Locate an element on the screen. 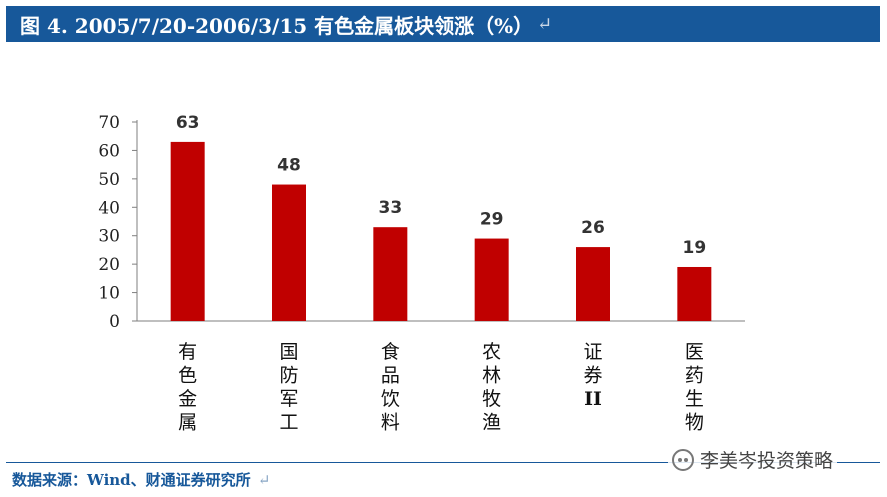 Image resolution: width=887 pixels, height=497 pixels. data-source-note: 数据来源：Wind、财通证券研究所 ↵ is located at coordinates (141, 479).